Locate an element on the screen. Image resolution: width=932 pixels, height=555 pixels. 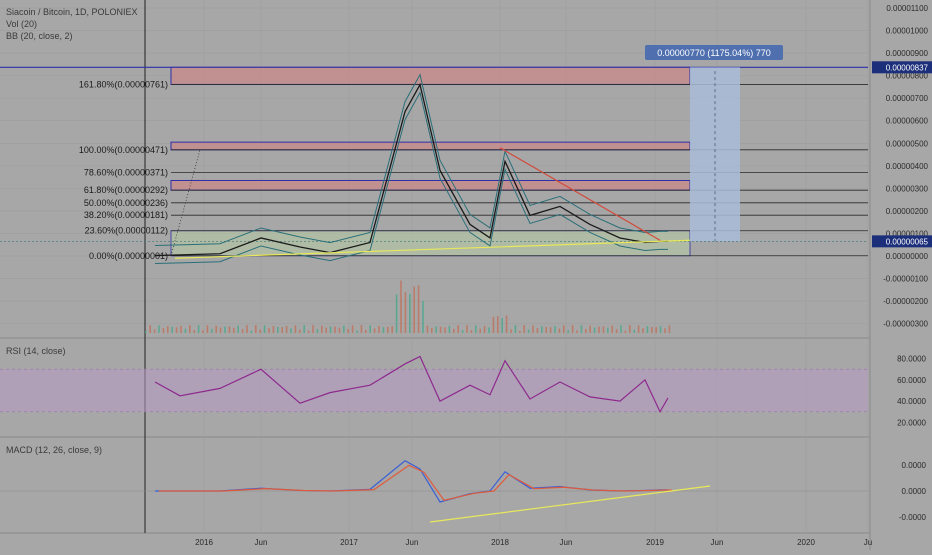
symbol-title: Siacoin / Bitcoin, 1D, POLONIEX is located at coordinates (72, 12).